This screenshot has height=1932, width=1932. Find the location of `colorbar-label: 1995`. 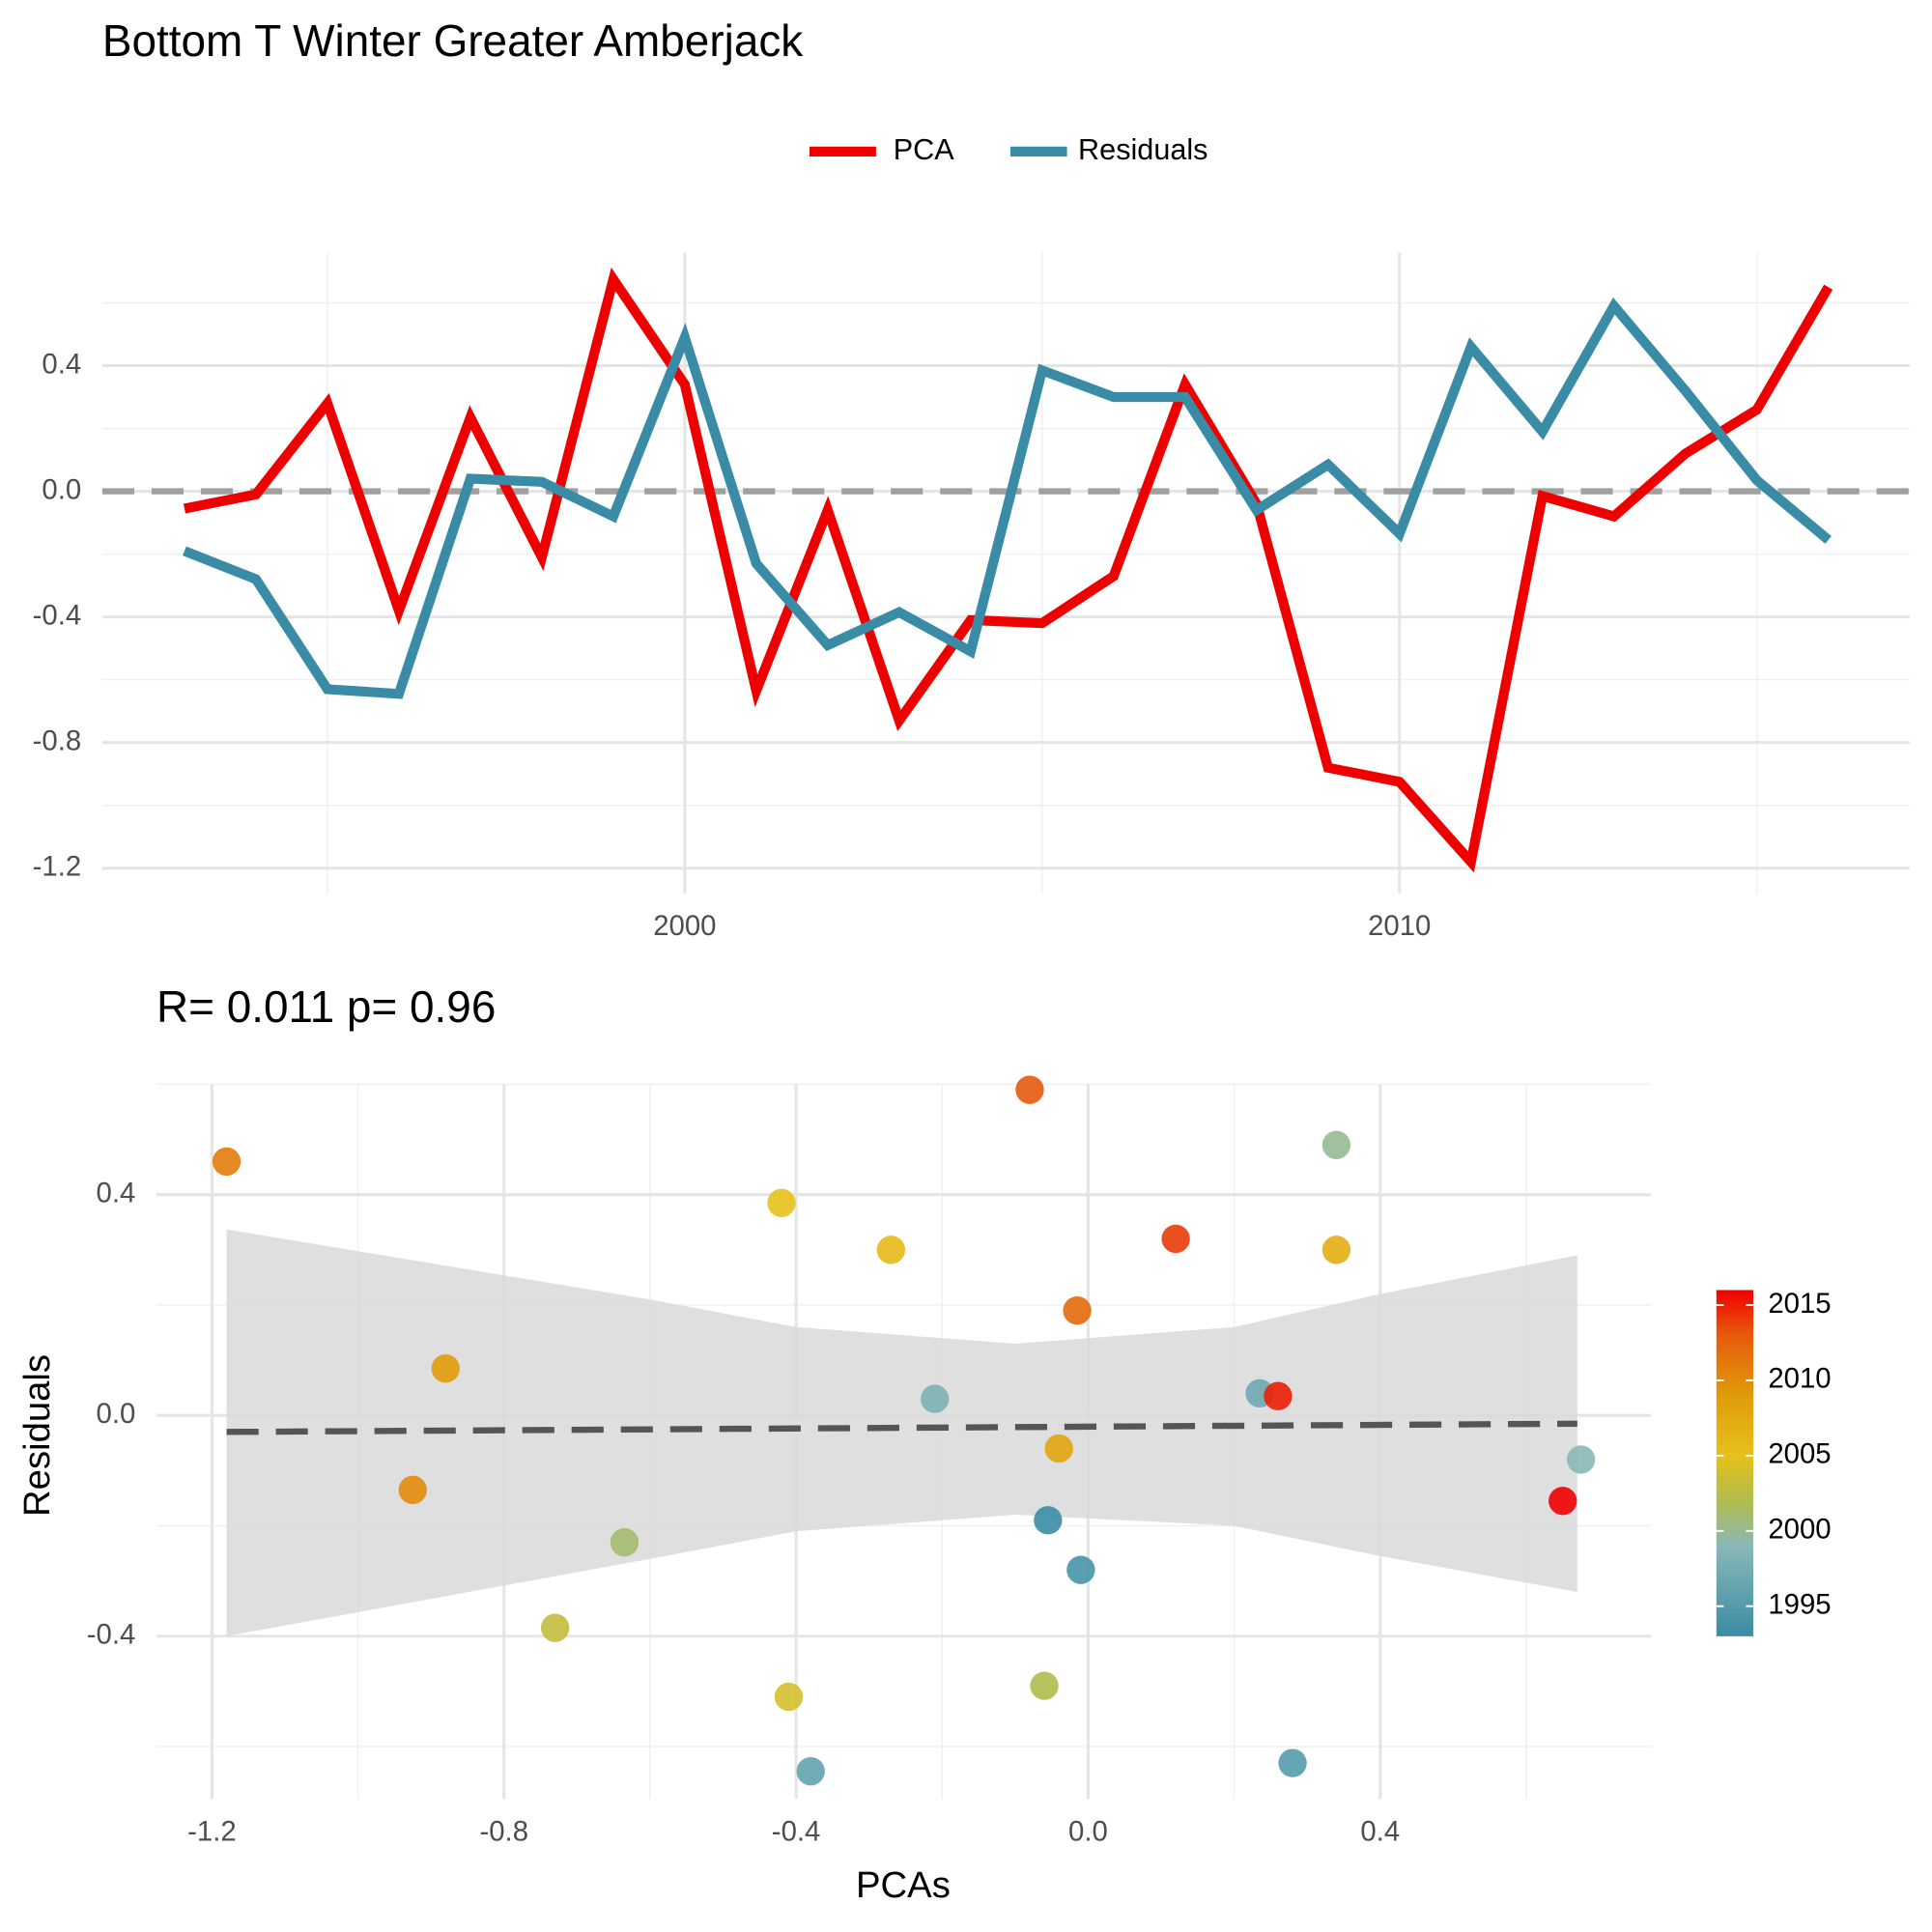

colorbar-label: 1995 is located at coordinates (1799, 1604).